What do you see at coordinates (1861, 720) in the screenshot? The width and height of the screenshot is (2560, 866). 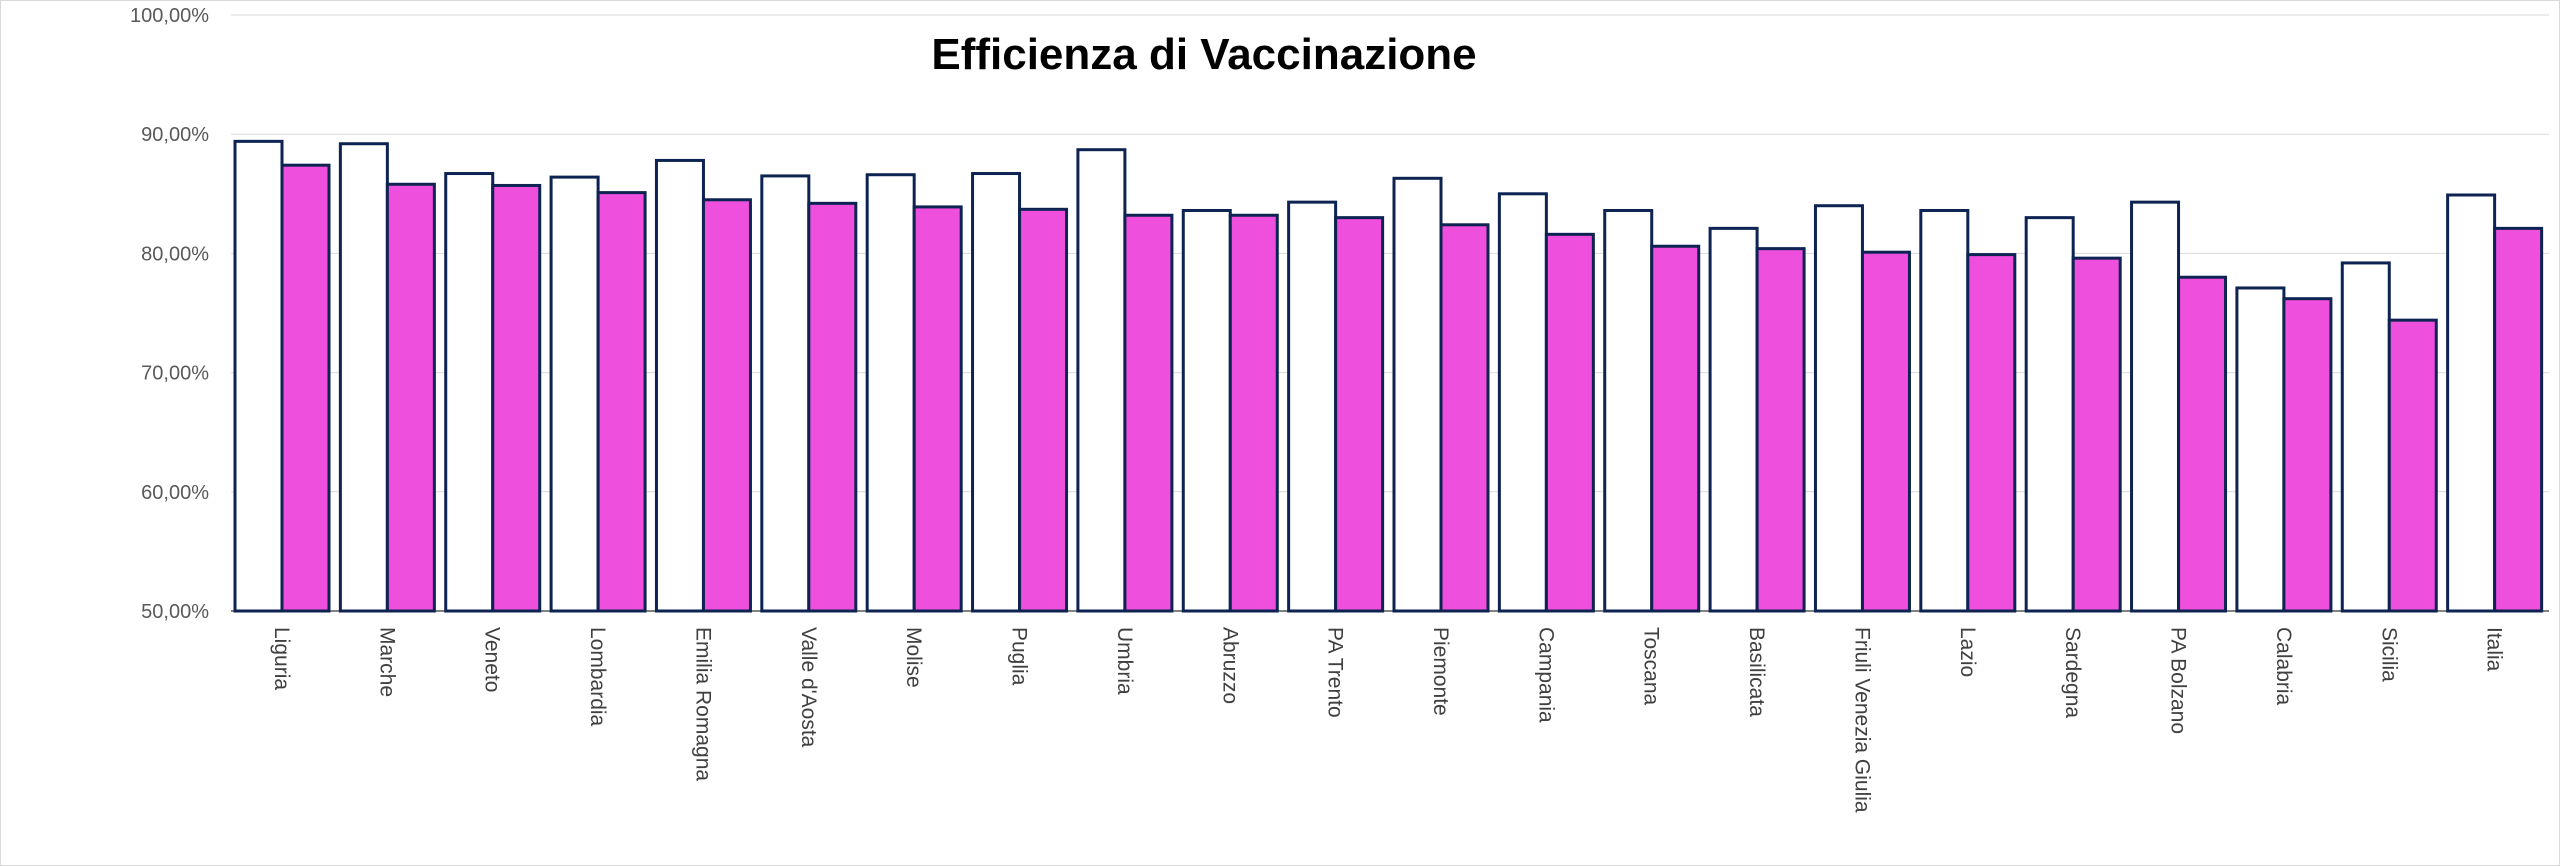 I see `x-tick-label: Friuli Venezia Giulia` at bounding box center [1861, 720].